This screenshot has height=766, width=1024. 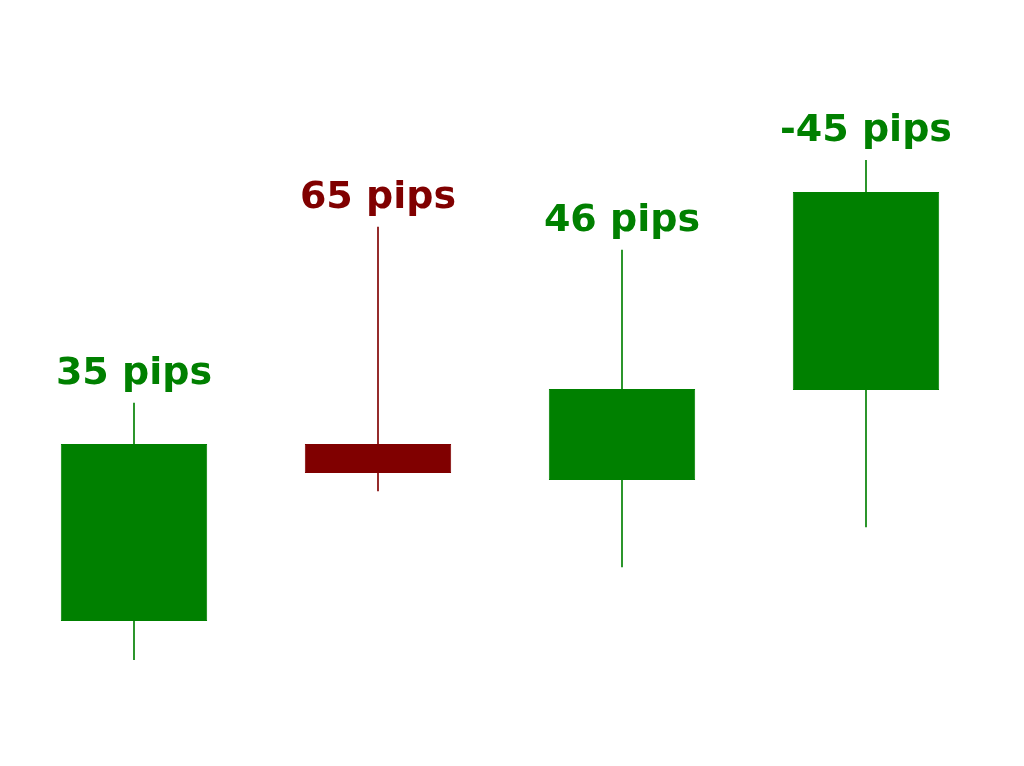 I want to click on text: -45 pips, so click(x=866, y=127).